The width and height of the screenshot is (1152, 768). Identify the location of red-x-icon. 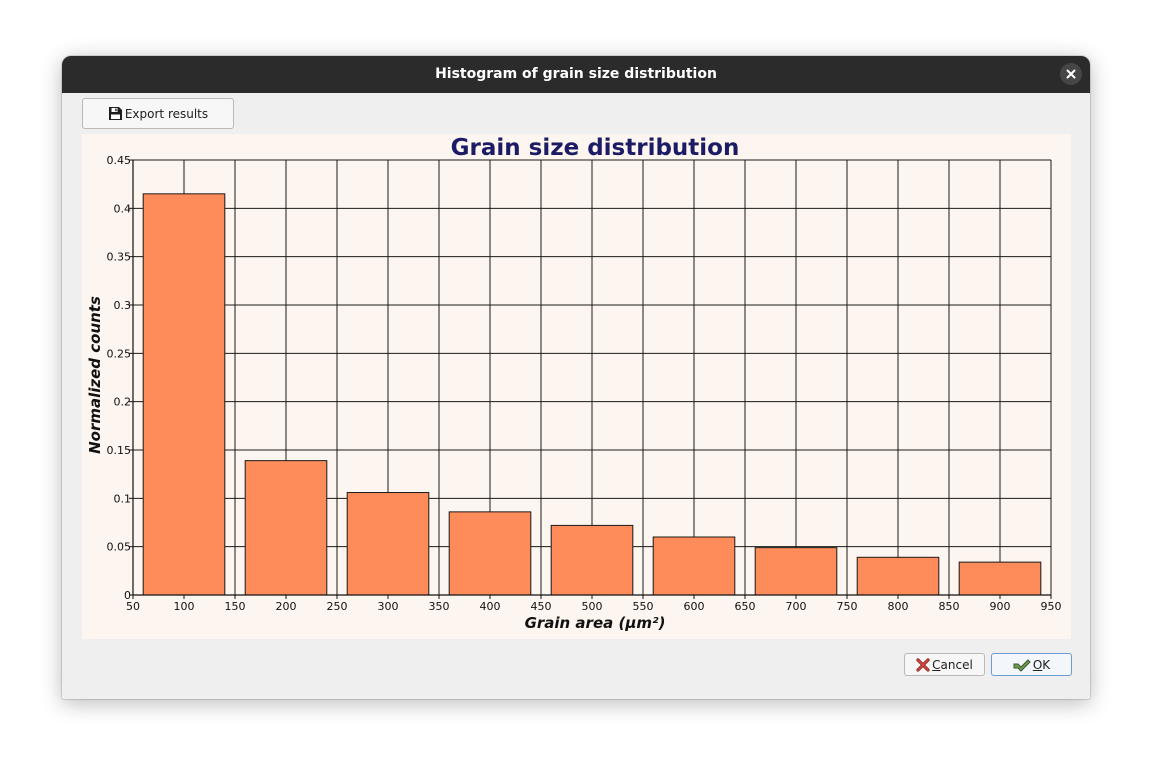
(923, 664).